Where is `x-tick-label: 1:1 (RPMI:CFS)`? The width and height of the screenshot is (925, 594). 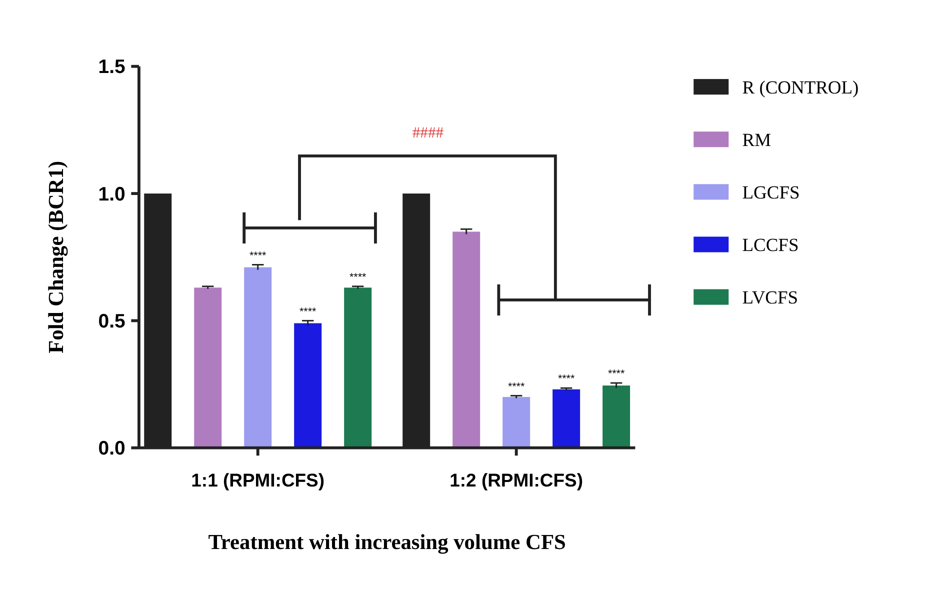 x-tick-label: 1:1 (RPMI:CFS) is located at coordinates (258, 480).